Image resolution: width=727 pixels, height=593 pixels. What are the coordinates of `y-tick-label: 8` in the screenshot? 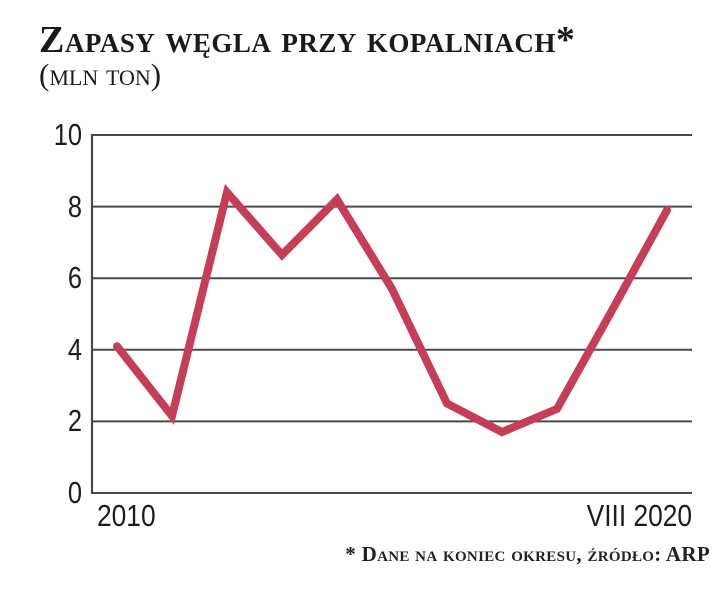 It's located at (74, 206).